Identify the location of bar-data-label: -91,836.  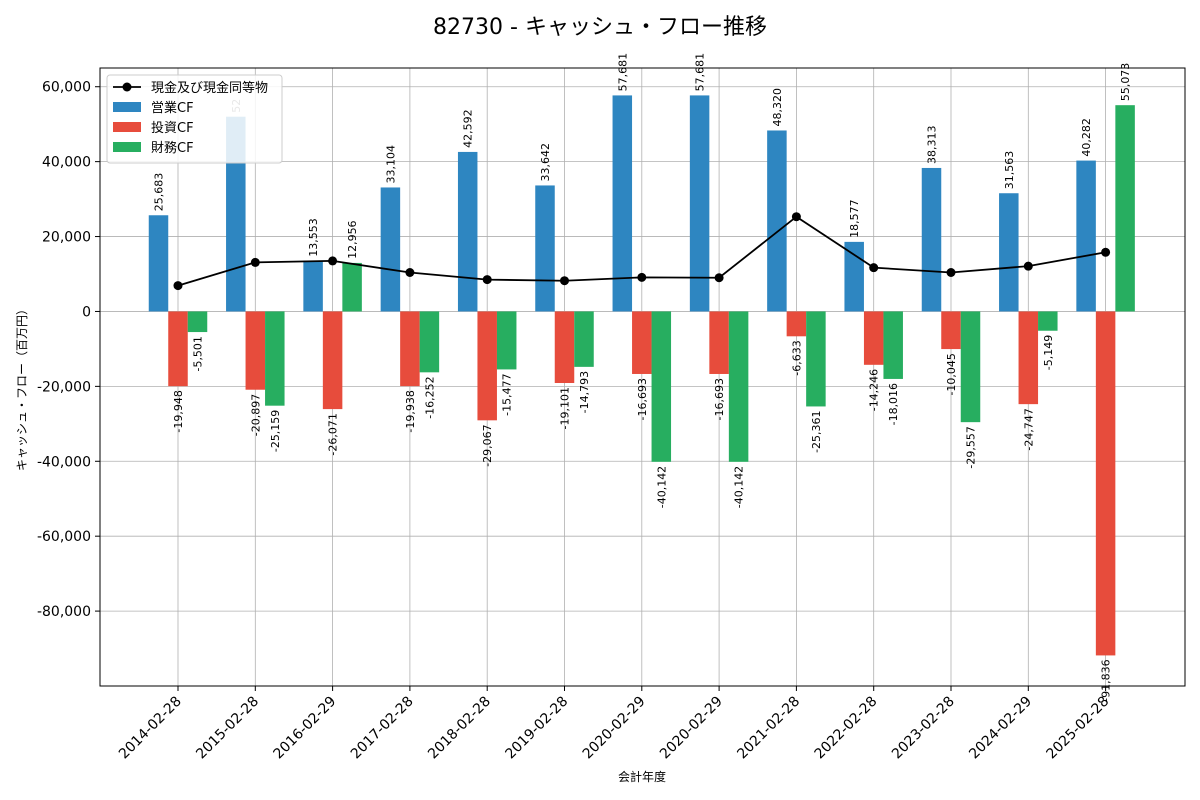
(1106, 680).